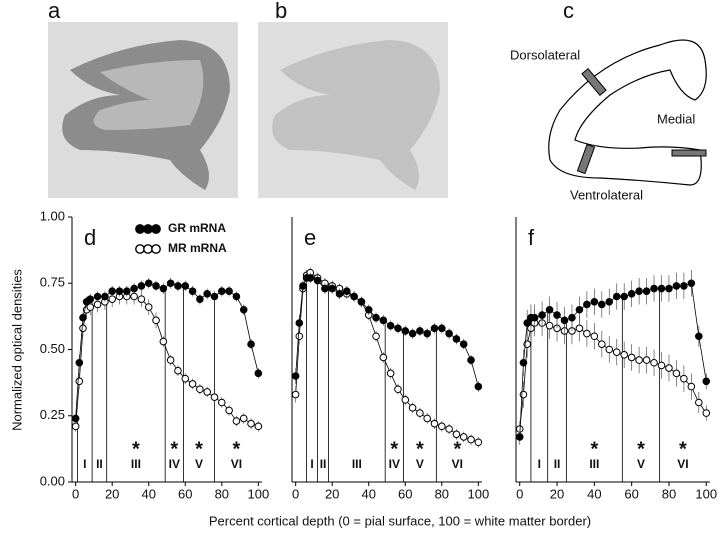 Image resolution: width=727 pixels, height=538 pixels. I want to click on panel-label: f, so click(531, 237).